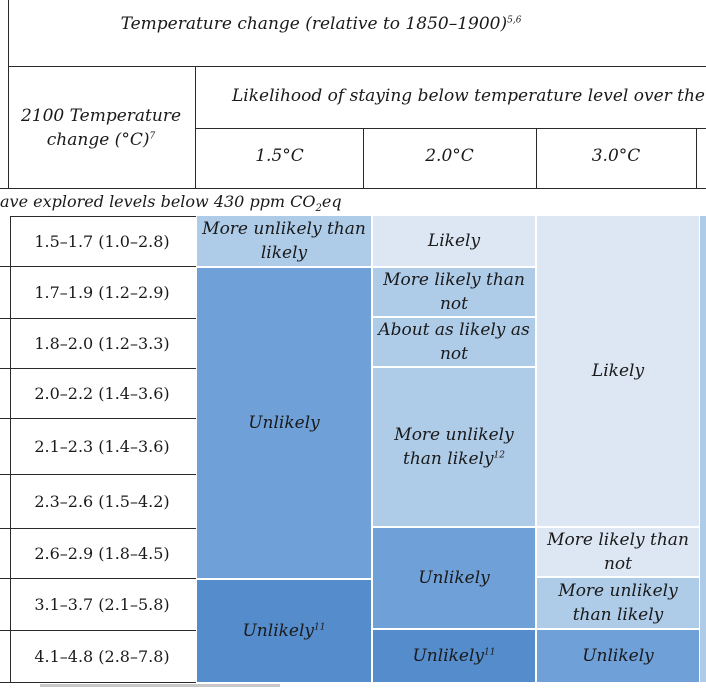 The image size is (706, 689). What do you see at coordinates (618, 371) in the screenshot?
I see `cell-3-0-likely: Likely` at bounding box center [618, 371].